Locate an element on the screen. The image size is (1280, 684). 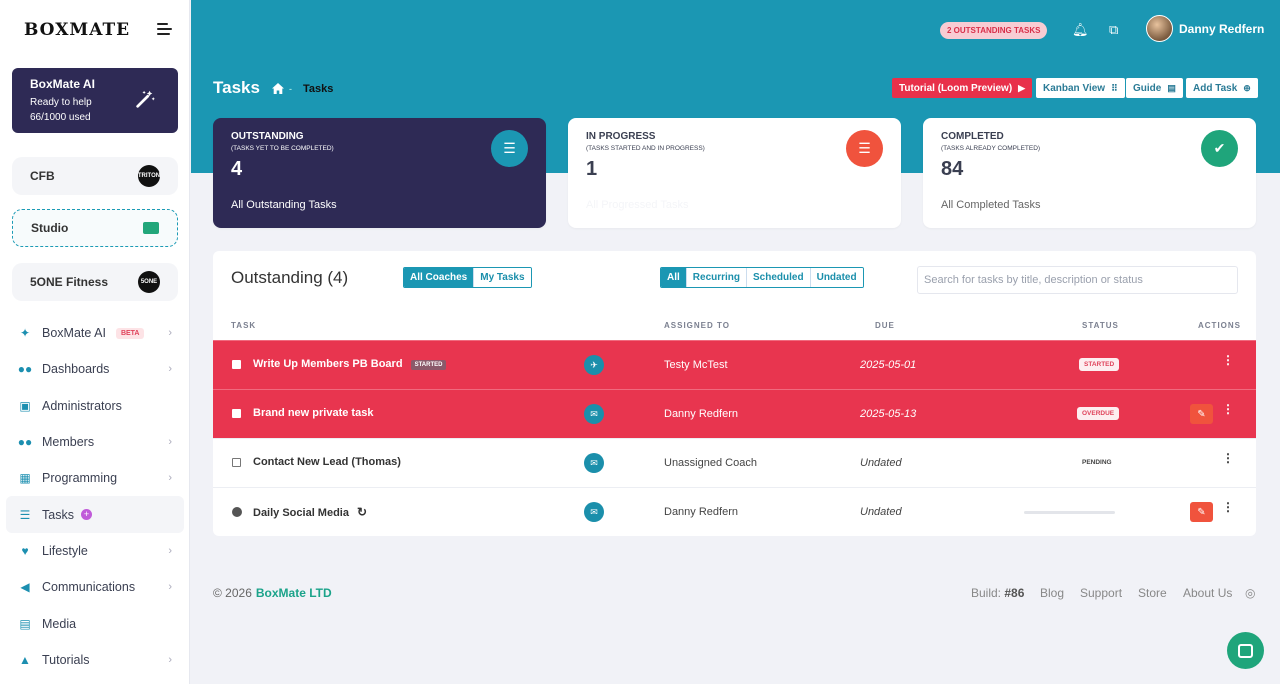
status-badge: OVERDUE is located at coordinates (1098, 413).